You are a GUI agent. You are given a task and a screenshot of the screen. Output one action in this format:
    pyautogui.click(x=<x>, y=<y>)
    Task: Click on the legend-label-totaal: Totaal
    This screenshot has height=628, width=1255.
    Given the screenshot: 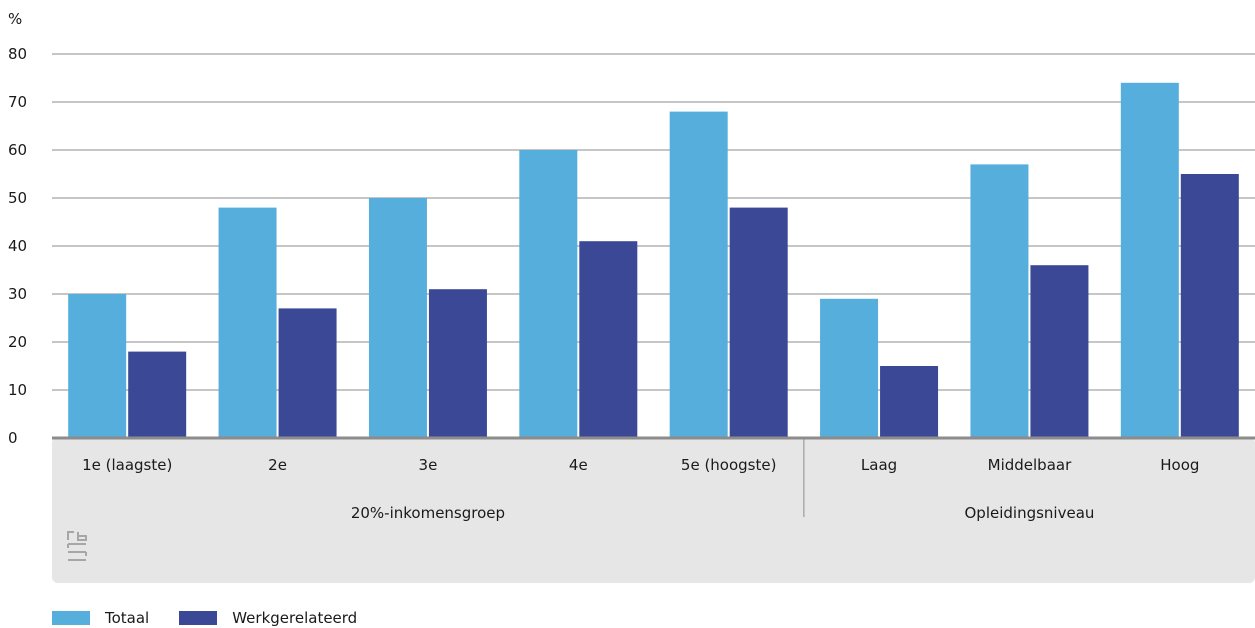 What is the action you would take?
    pyautogui.click(x=127, y=618)
    